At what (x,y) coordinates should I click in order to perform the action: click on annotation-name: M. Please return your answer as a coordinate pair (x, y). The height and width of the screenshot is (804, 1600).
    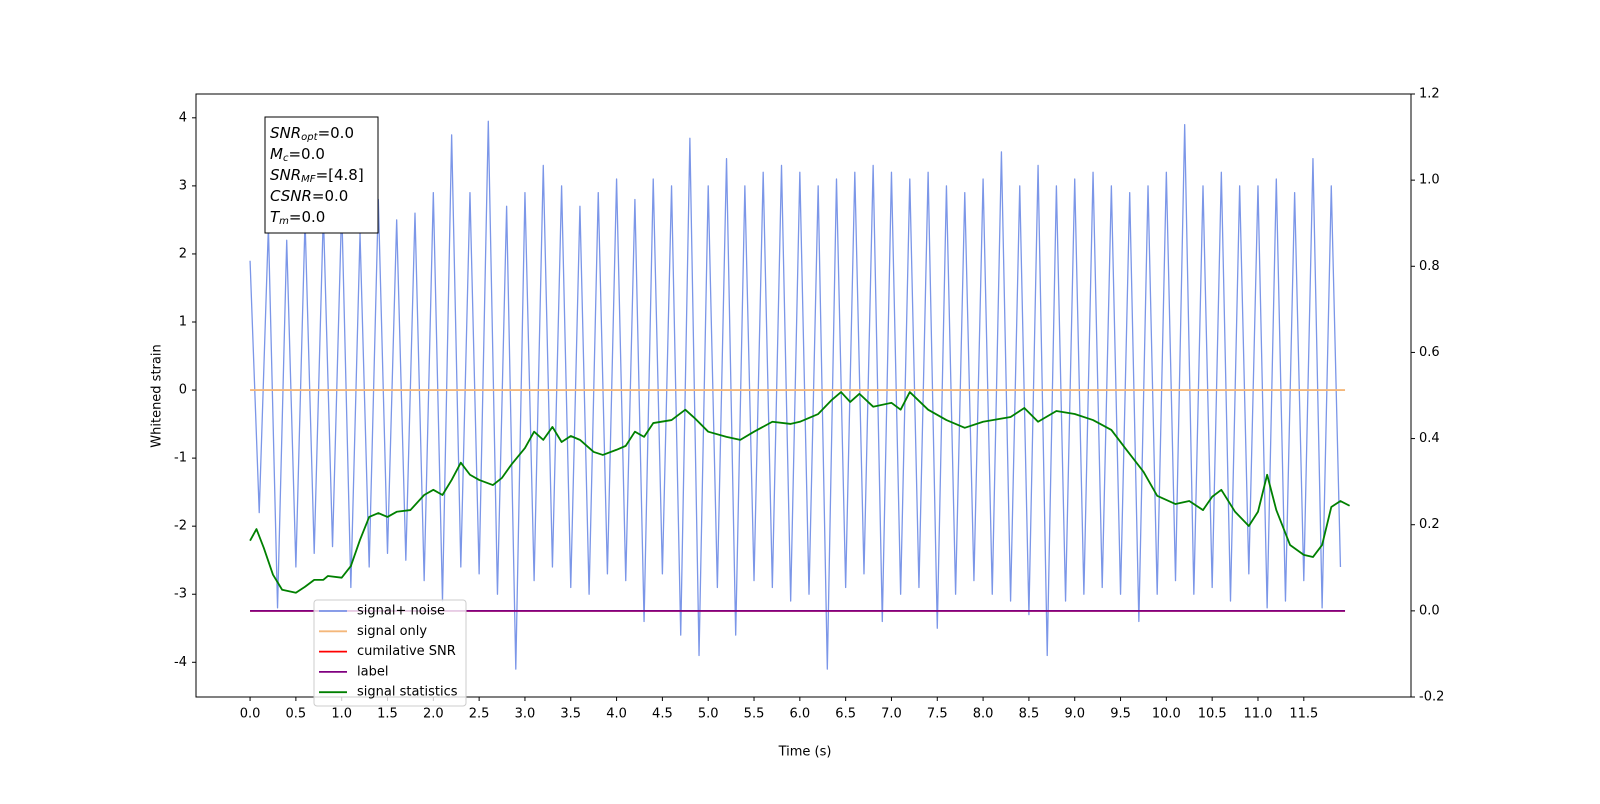
    Looking at the image, I should click on (276, 154).